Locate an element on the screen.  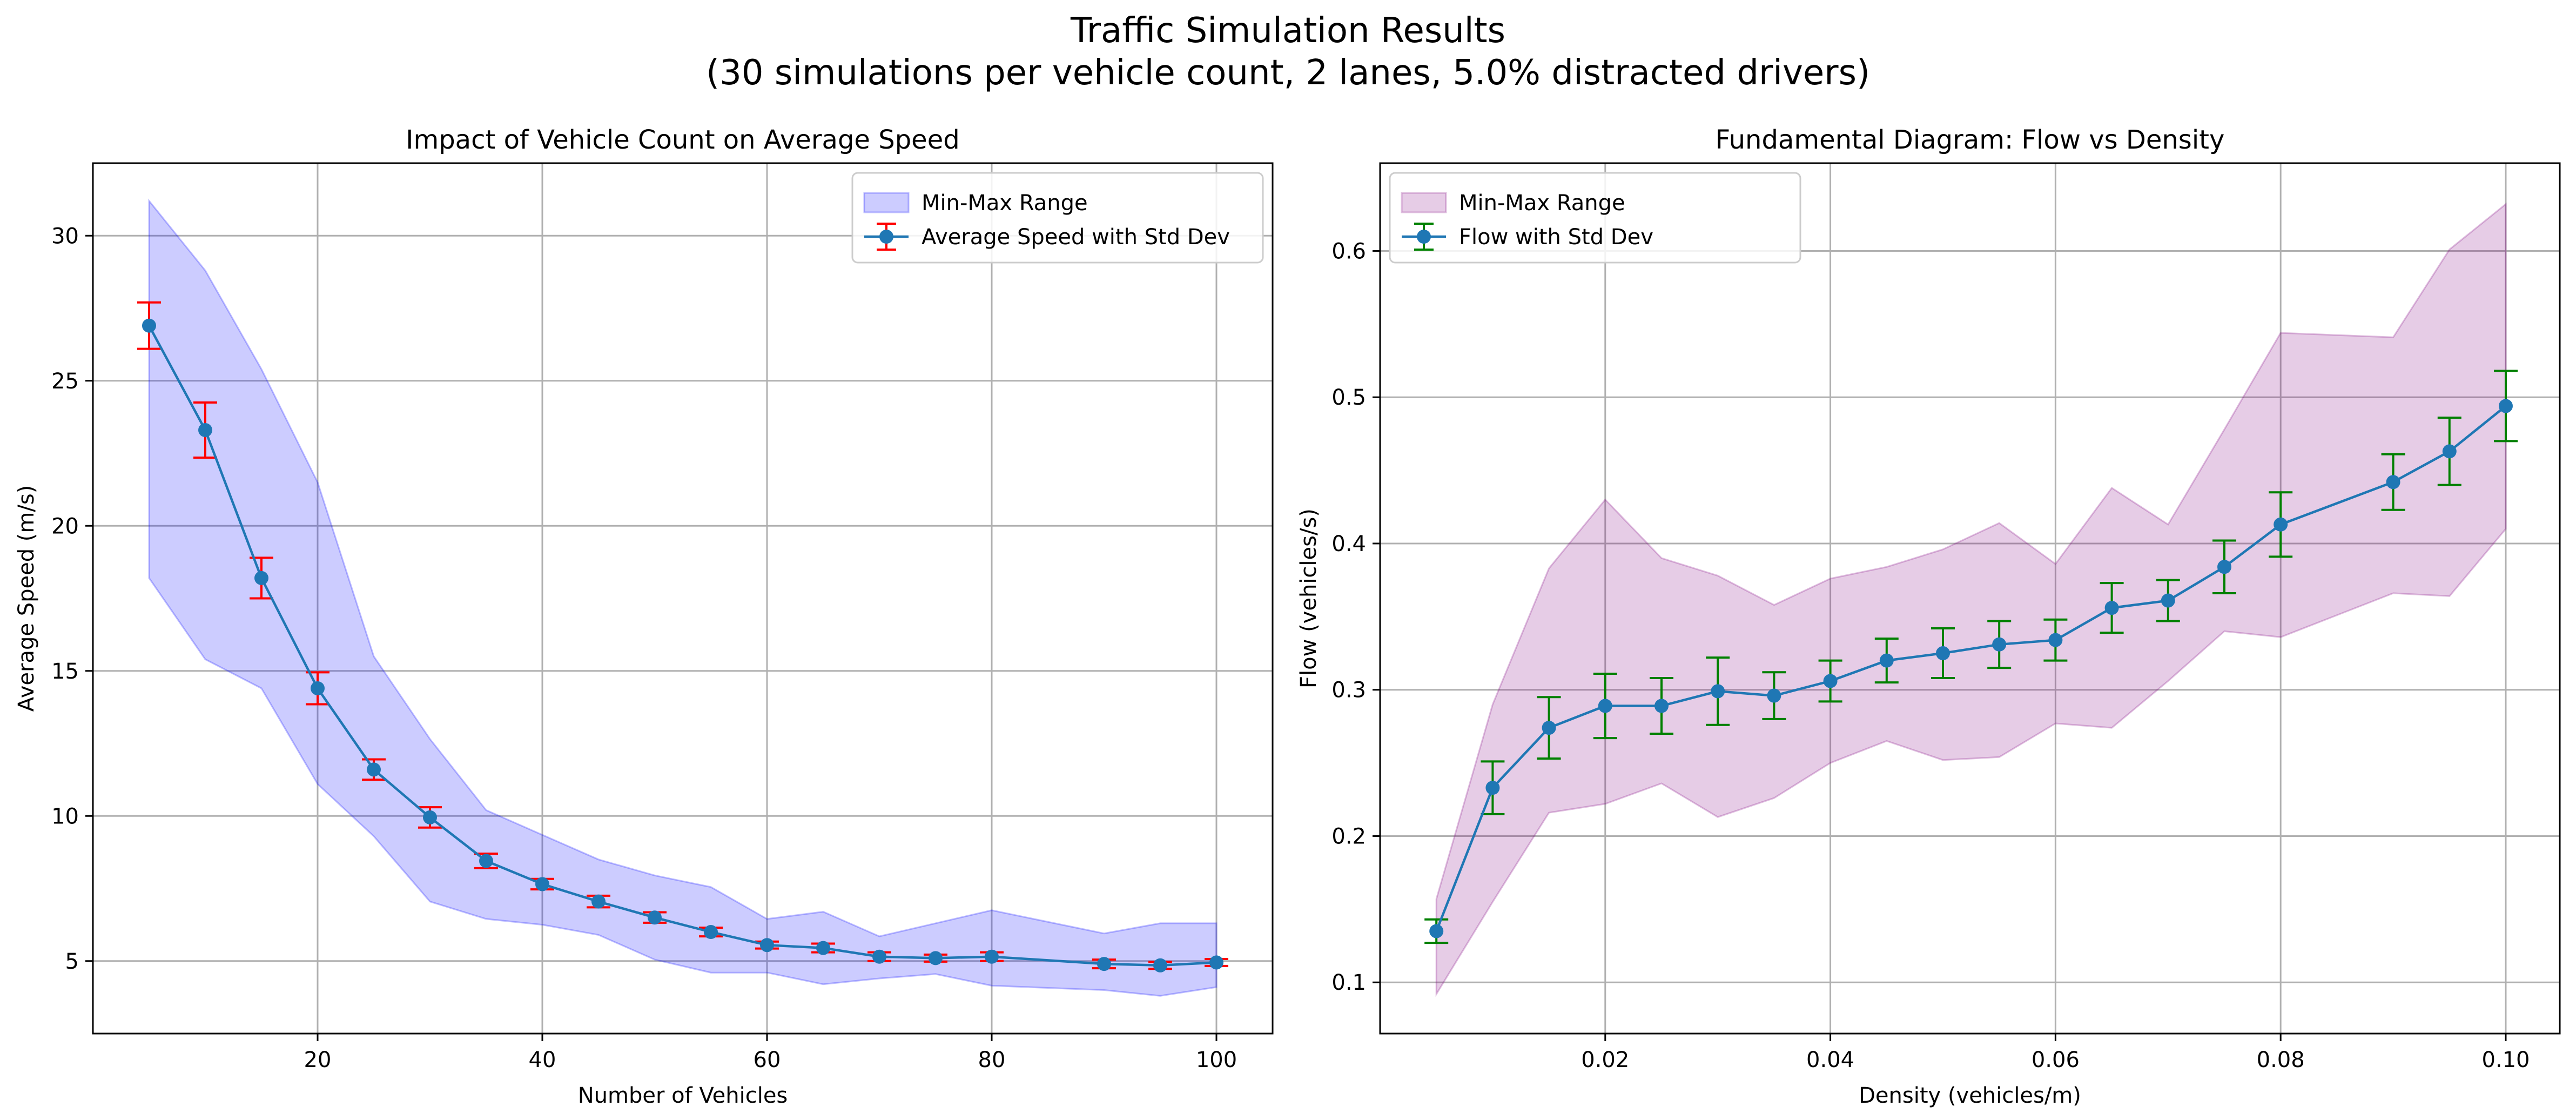
speed-legend-label-line: Average Speed with Std Dev is located at coordinates (1076, 237).